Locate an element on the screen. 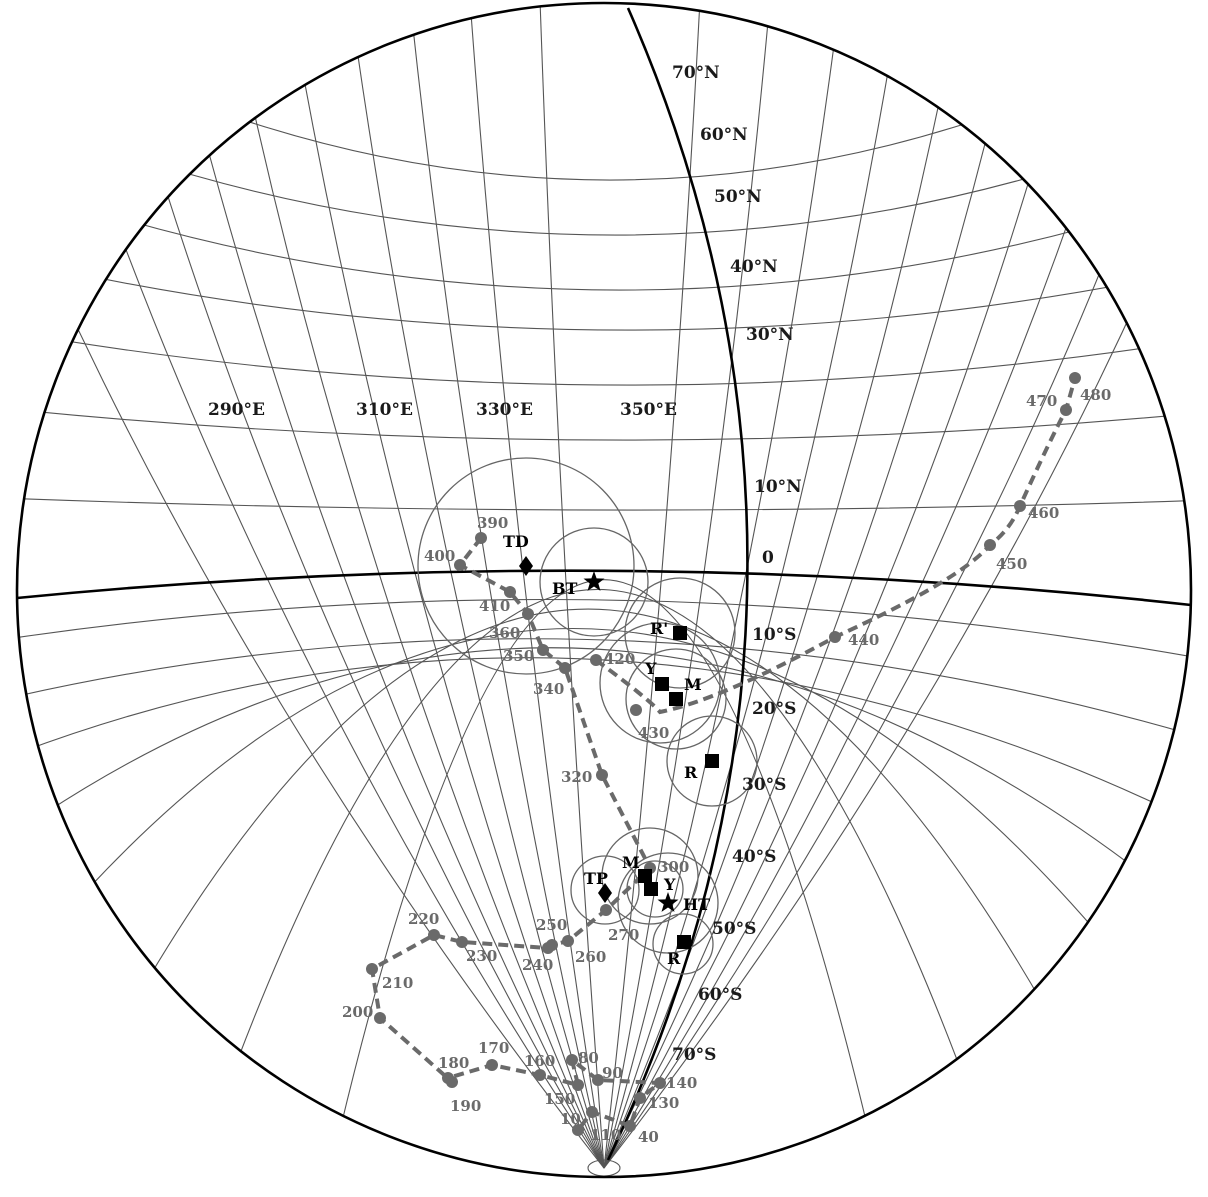 This screenshot has width=1208, height=1197. apwp-point-label: 210 is located at coordinates (397, 983).